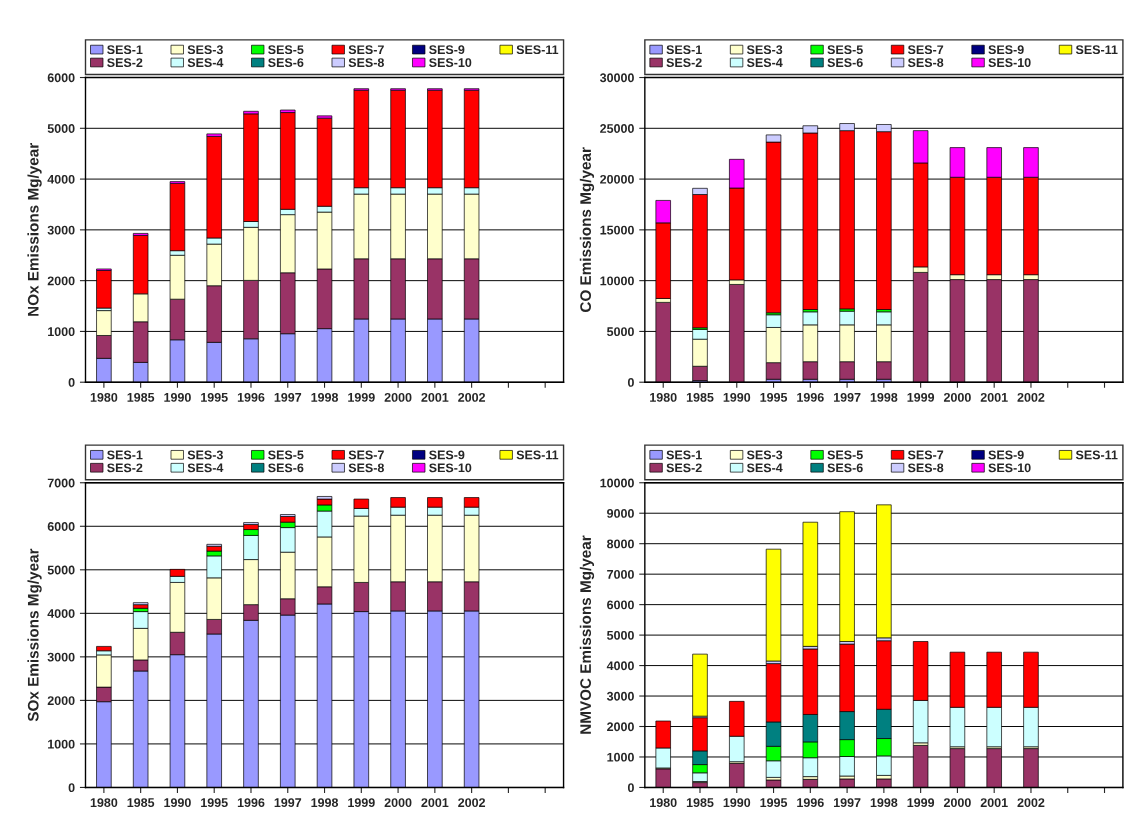  What do you see at coordinates (620, 513) in the screenshot?
I see `y-tick-label: 9000` at bounding box center [620, 513].